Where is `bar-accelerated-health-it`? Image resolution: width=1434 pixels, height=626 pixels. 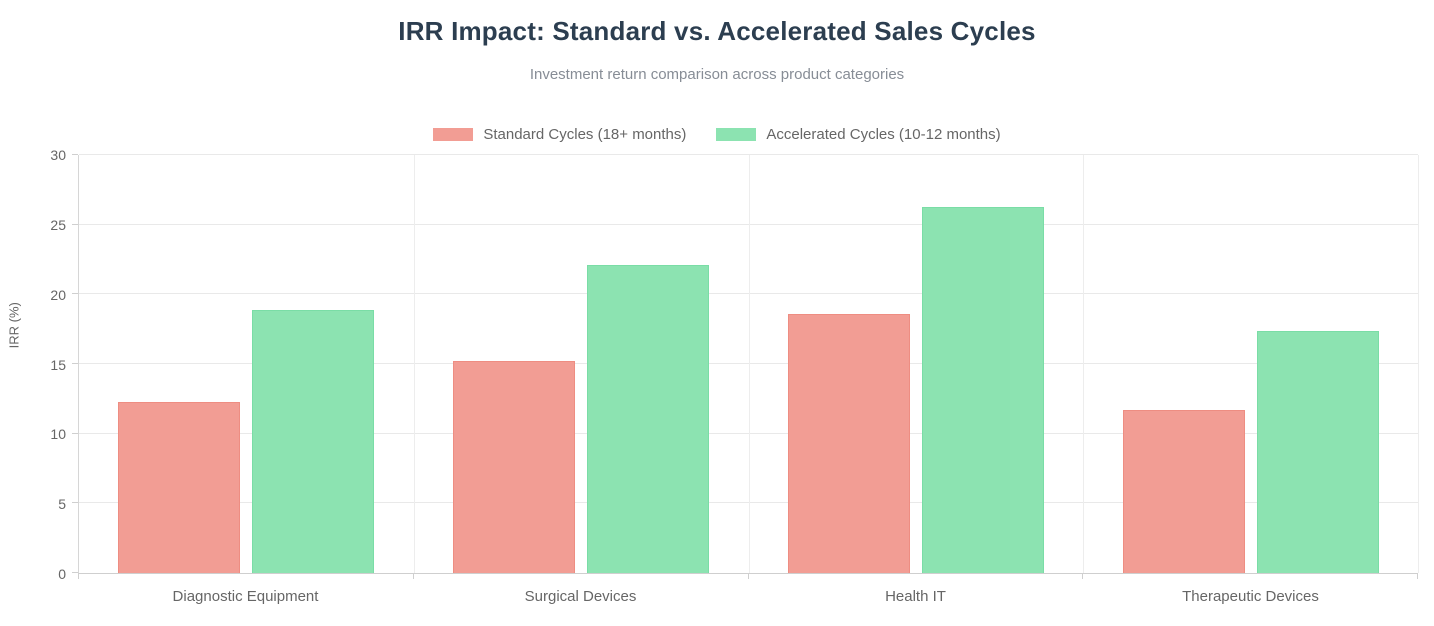 bar-accelerated-health-it is located at coordinates (982, 389).